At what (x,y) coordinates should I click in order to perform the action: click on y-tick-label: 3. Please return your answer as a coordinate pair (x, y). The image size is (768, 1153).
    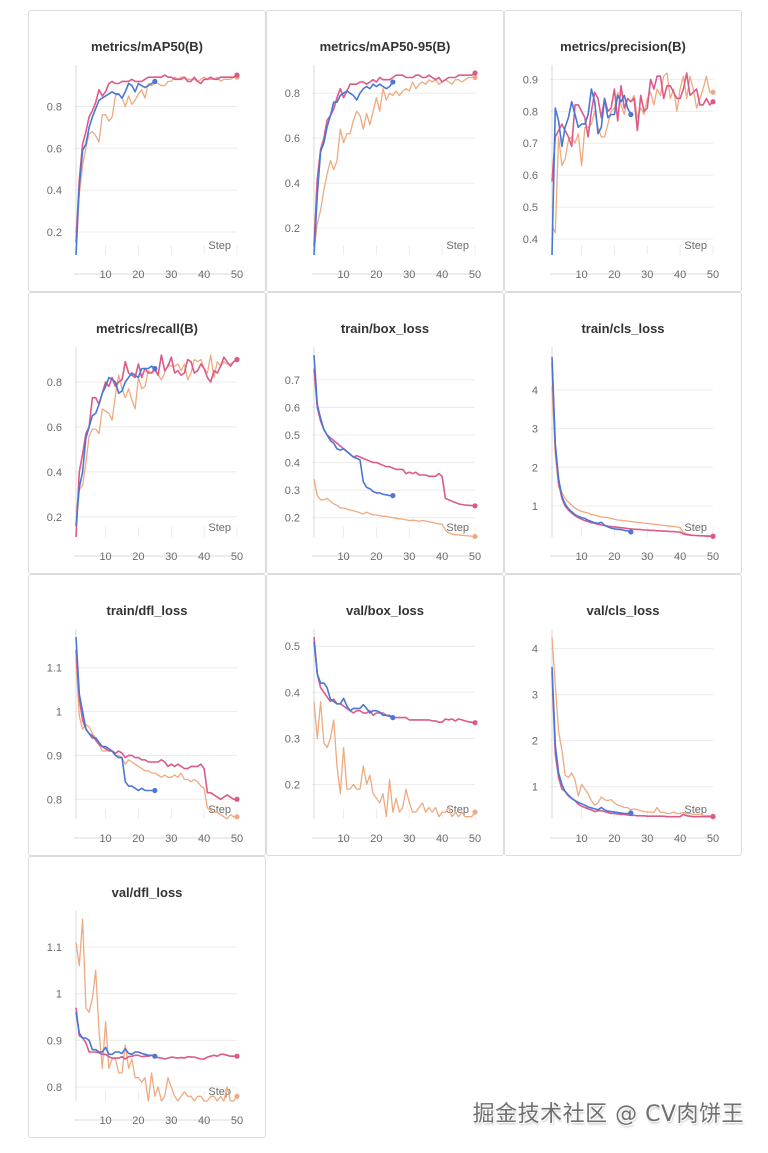
    Looking at the image, I should click on (535, 696).